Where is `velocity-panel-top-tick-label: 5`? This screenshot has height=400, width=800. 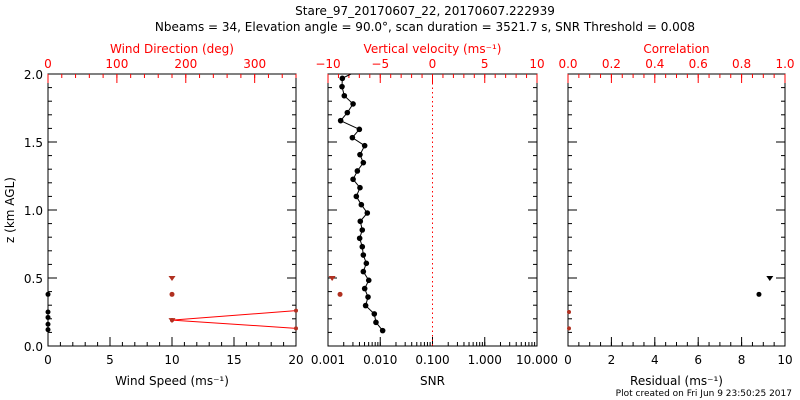
velocity-panel-top-tick-label: 5 is located at coordinates (485, 64).